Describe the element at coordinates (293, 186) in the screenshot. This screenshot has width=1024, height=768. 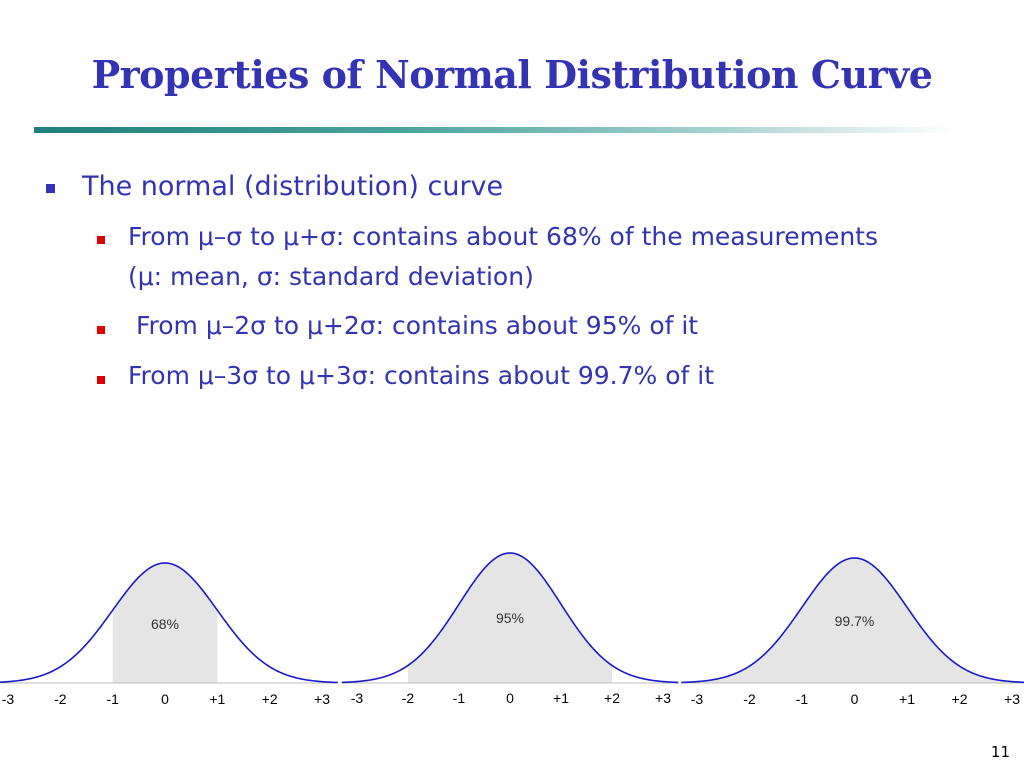
I see `bullet-main: The normal (distribution) curve` at that location.